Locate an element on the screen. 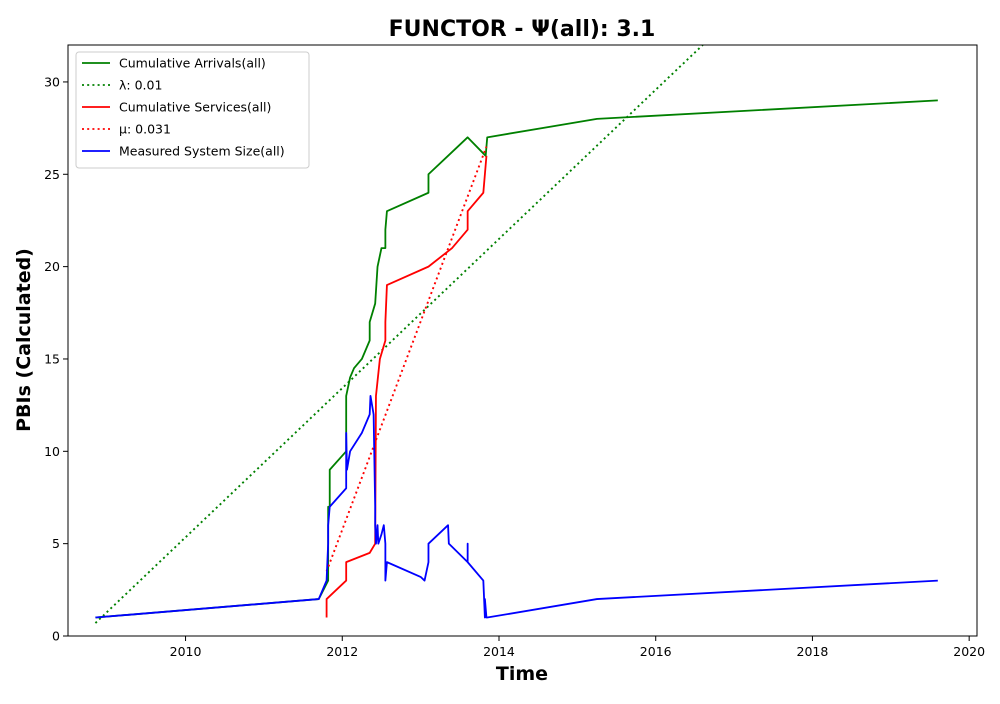  legend-label-3: Cumulative Services(all) is located at coordinates (195, 107).